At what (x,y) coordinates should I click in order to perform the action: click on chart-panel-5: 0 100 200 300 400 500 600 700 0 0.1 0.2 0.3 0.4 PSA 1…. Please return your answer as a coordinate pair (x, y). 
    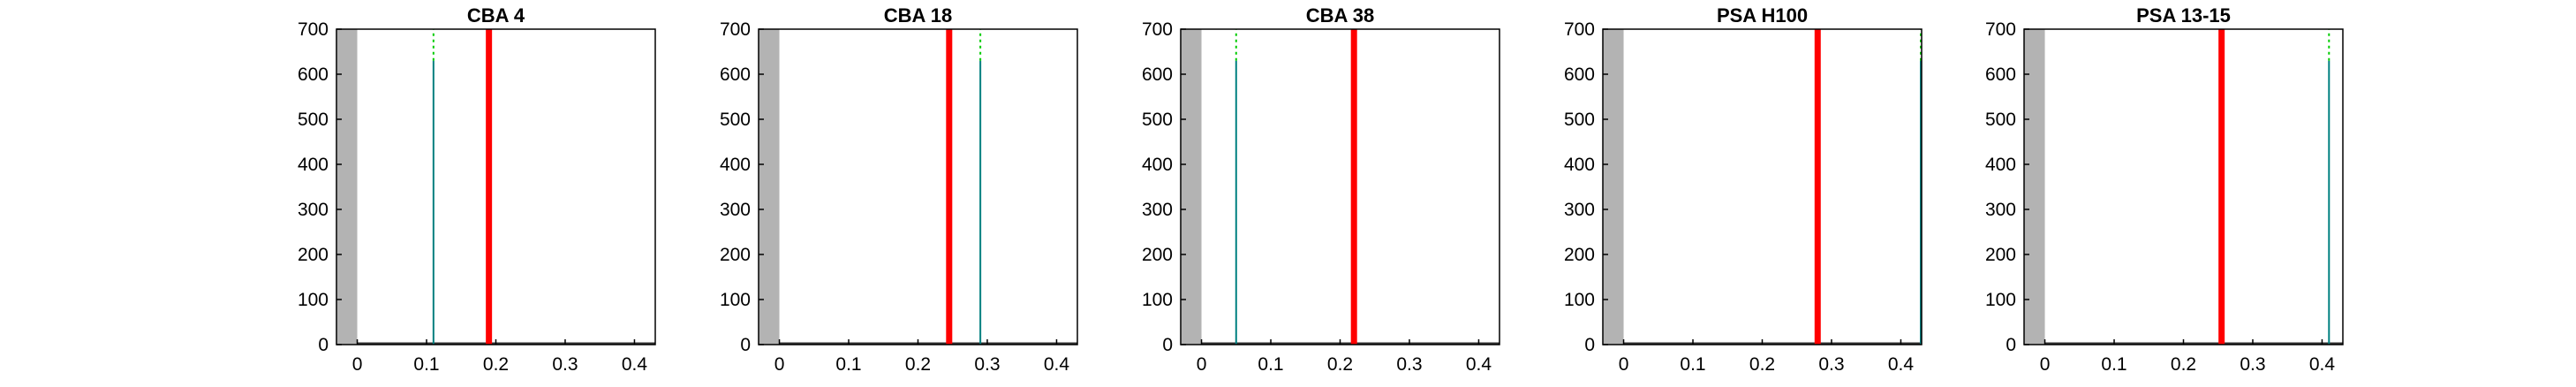
    Looking at the image, I should click on (2164, 189).